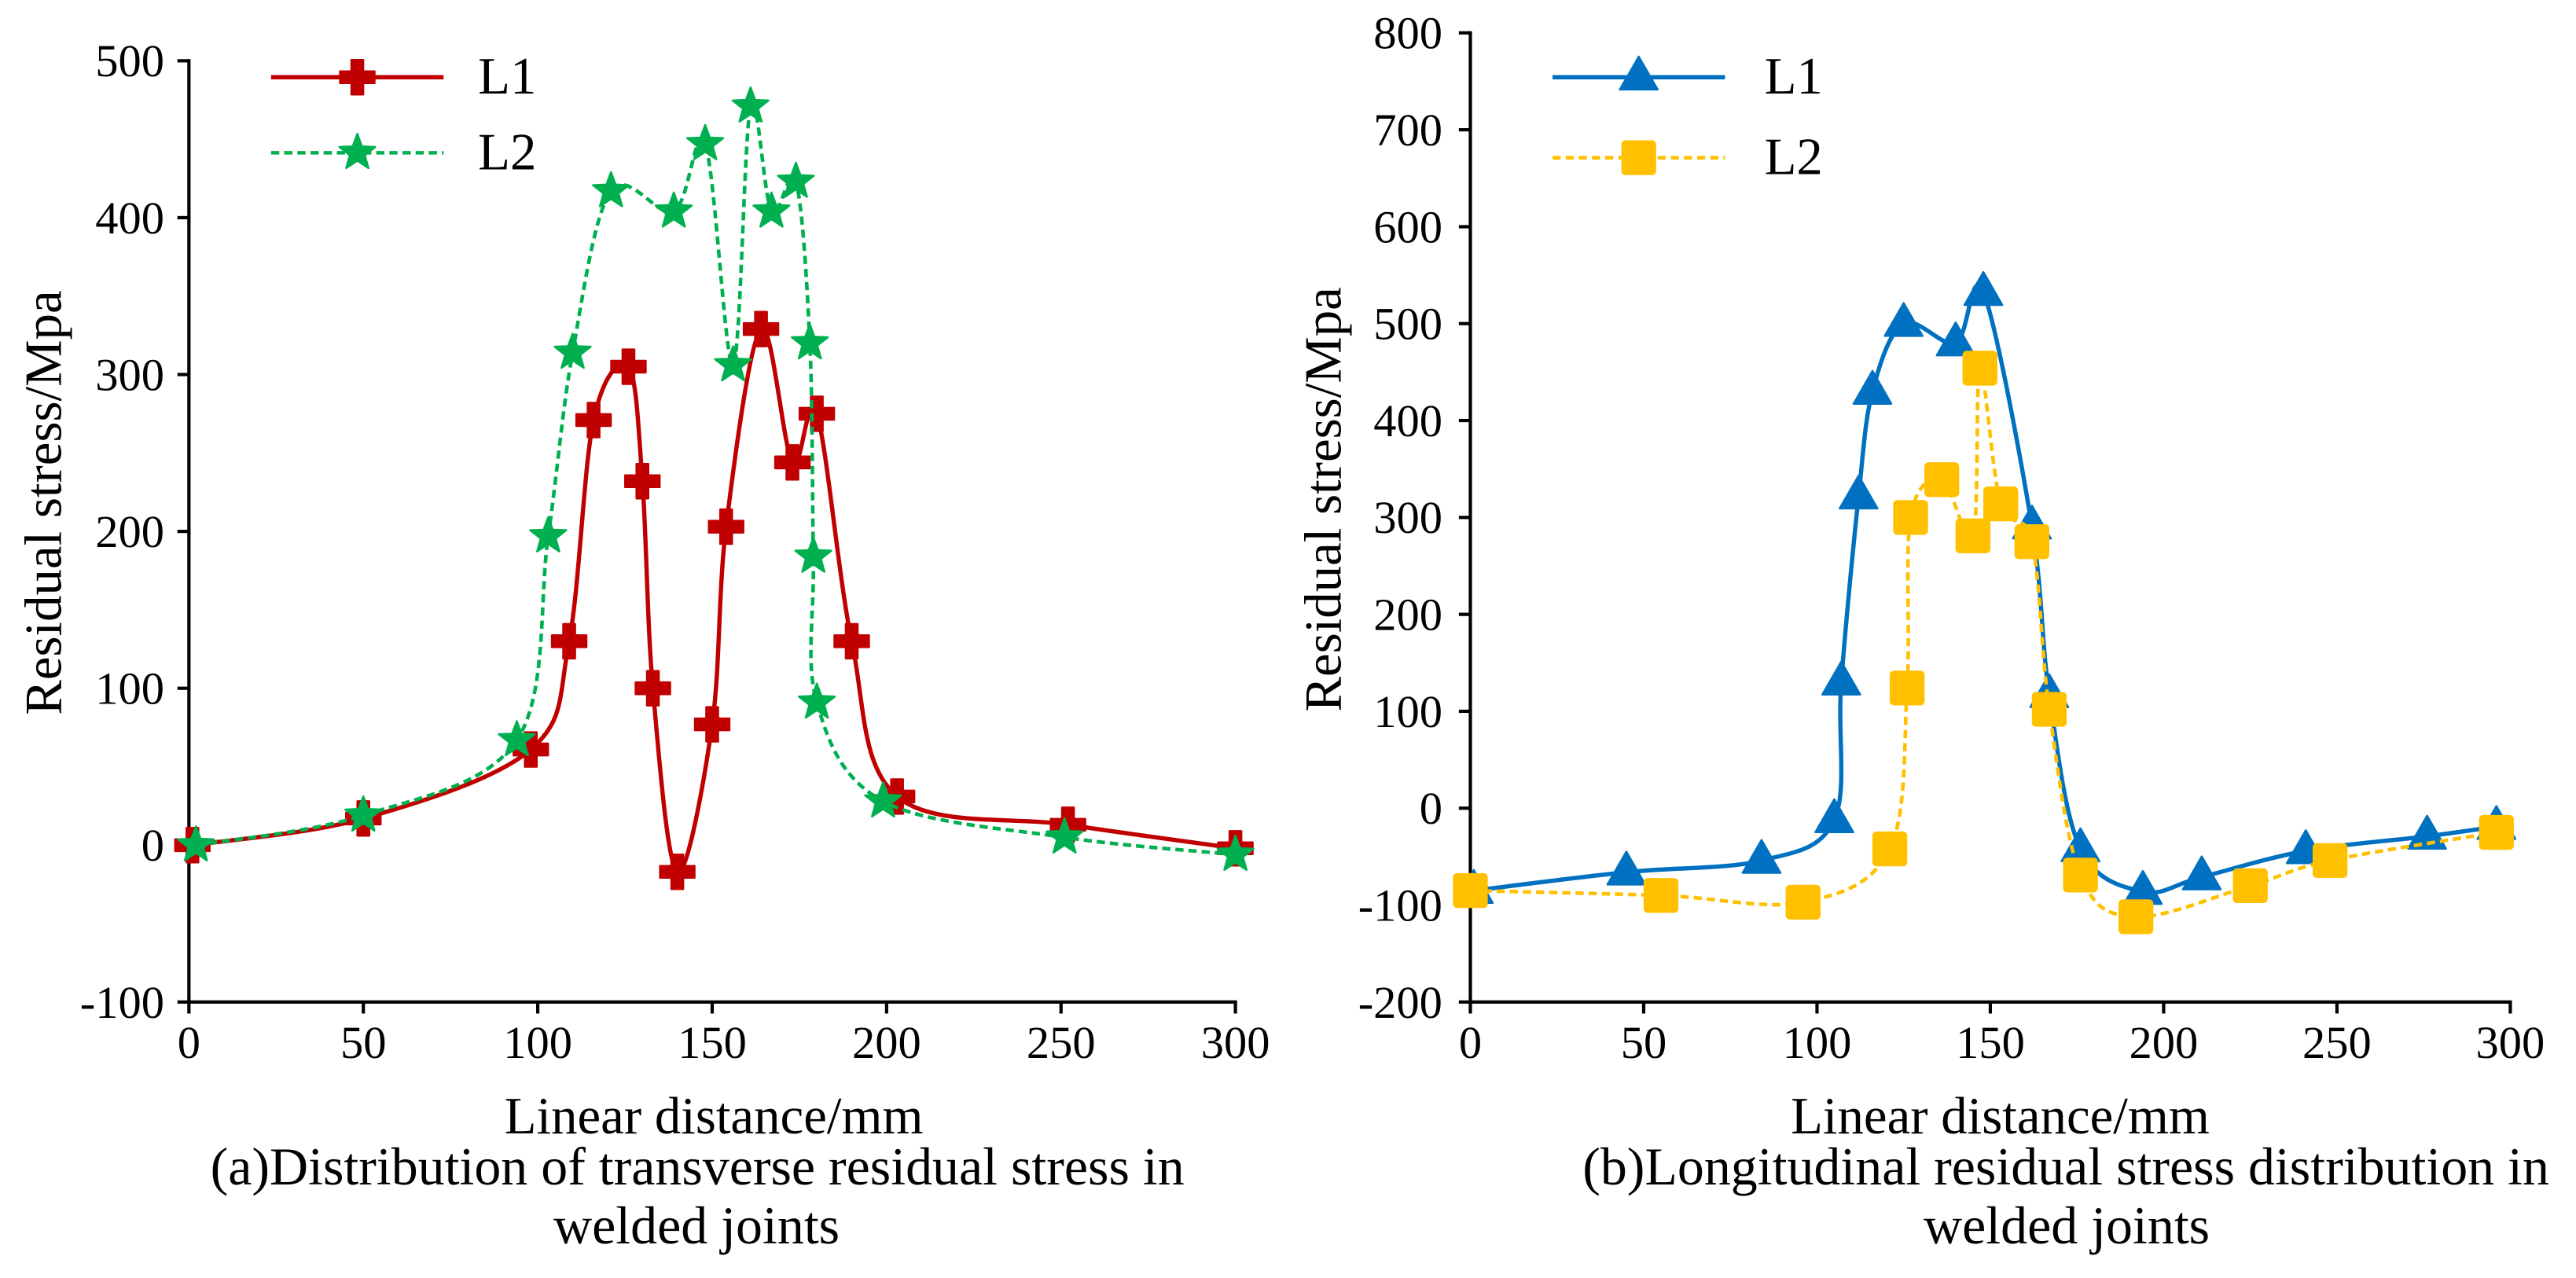 The image size is (2576, 1278). What do you see at coordinates (1400, 905) in the screenshot?
I see `panel-b-y-tick-label: -100` at bounding box center [1400, 905].